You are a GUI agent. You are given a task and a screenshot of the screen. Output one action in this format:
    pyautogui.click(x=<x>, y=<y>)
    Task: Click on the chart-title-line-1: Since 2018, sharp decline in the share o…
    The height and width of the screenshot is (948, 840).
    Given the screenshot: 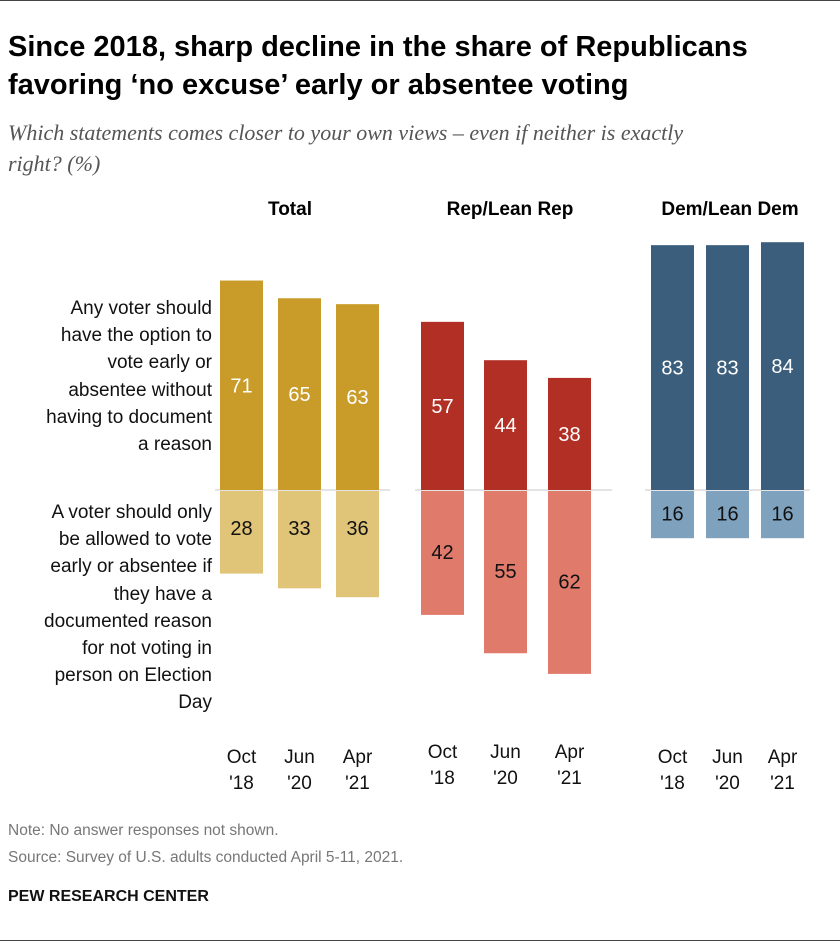 What is the action you would take?
    pyautogui.click(x=378, y=47)
    